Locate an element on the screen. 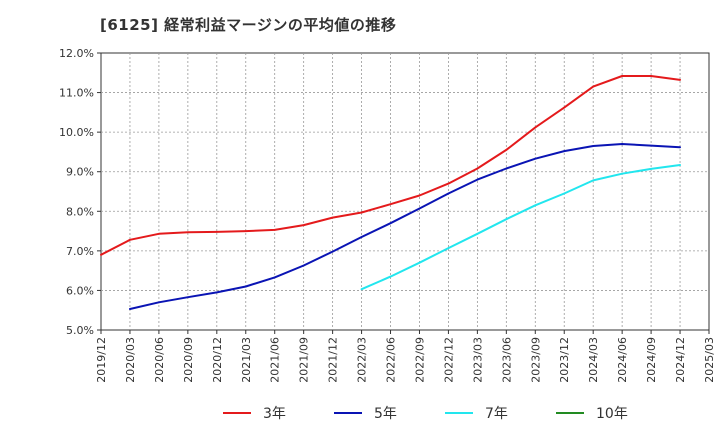 The height and width of the screenshot is (440, 720). x-tick-label: 2021/09 is located at coordinates (304, 360).